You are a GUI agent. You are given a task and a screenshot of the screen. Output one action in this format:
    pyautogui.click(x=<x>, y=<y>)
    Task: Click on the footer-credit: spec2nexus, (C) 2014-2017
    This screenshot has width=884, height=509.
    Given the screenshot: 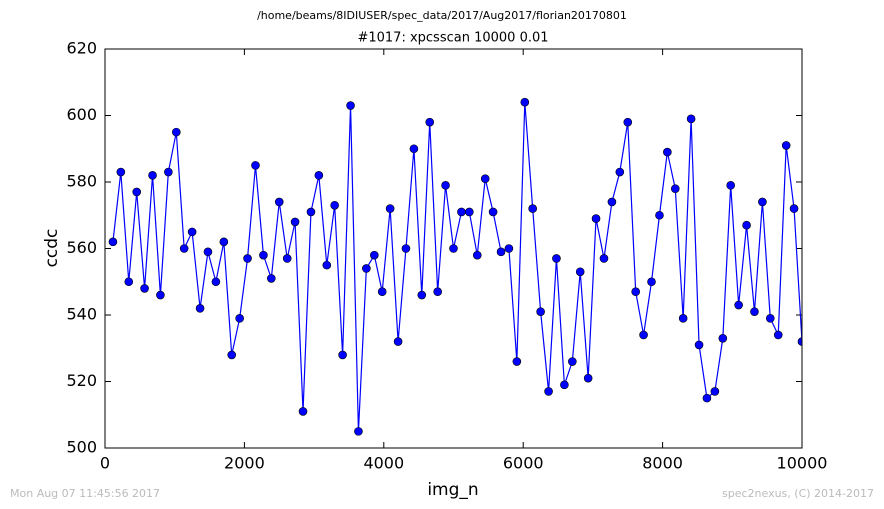 What is the action you would take?
    pyautogui.click(x=798, y=493)
    